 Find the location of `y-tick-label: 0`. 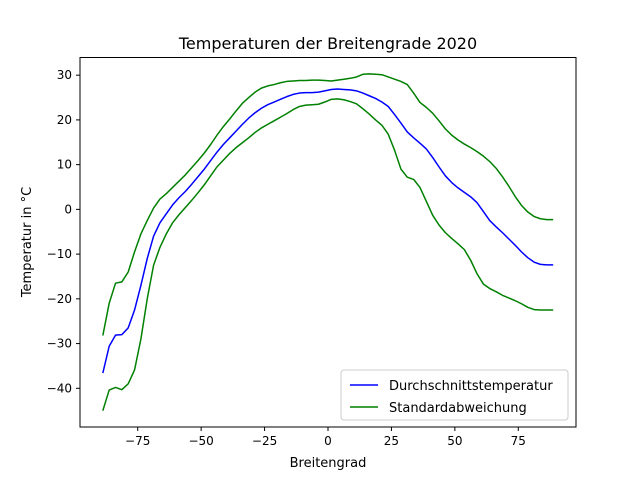

y-tick-label: 0 is located at coordinates (68, 209).